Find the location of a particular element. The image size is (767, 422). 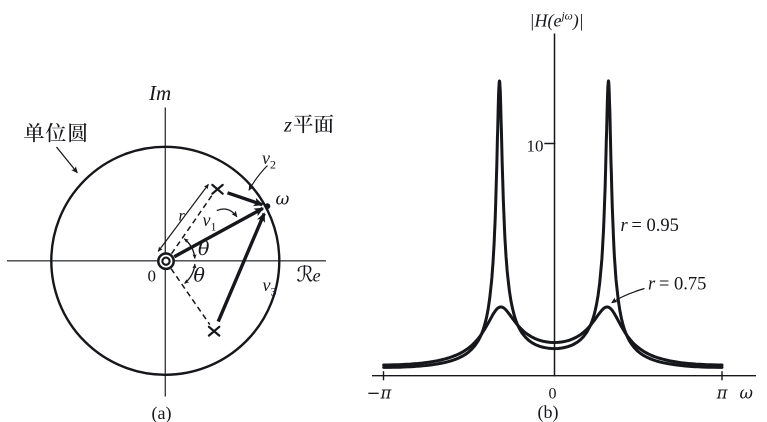

v1-leader-arrow is located at coordinates (227, 213).